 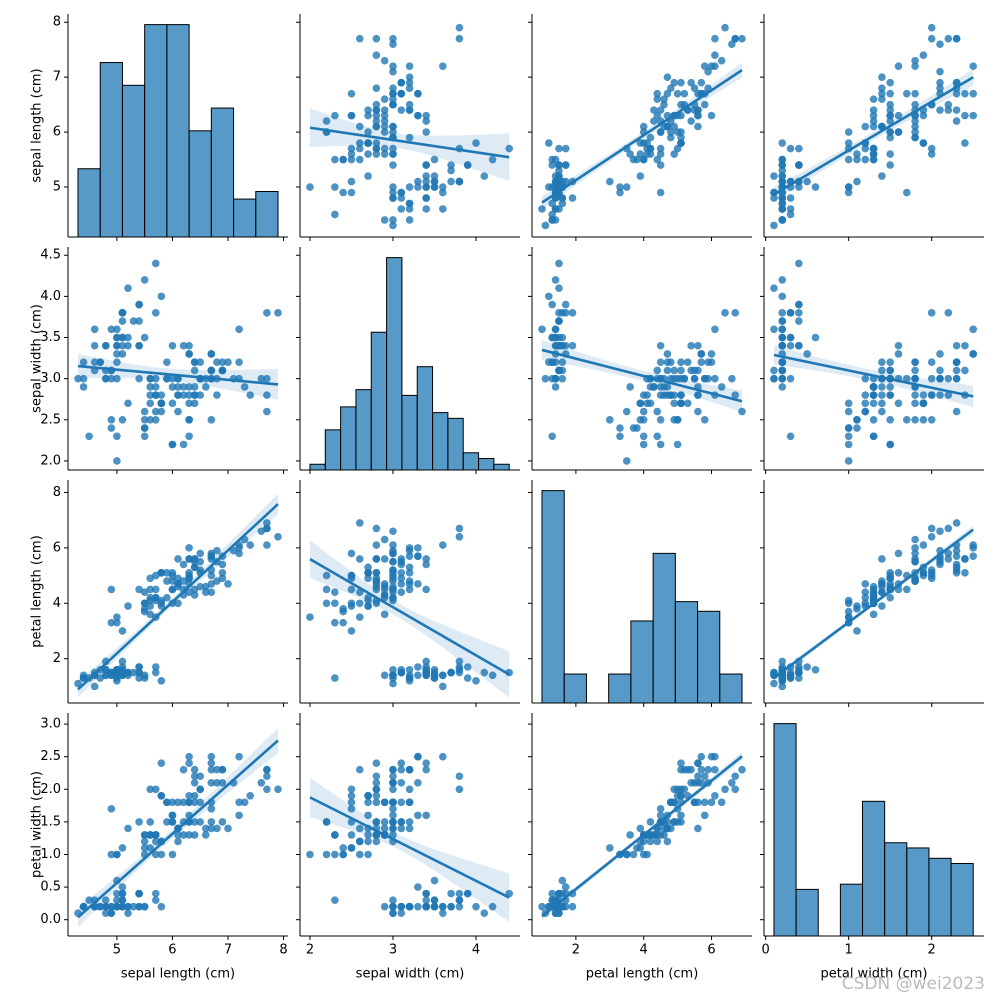 I want to click on y-tick-label: 2.0, so click(x=50, y=789).